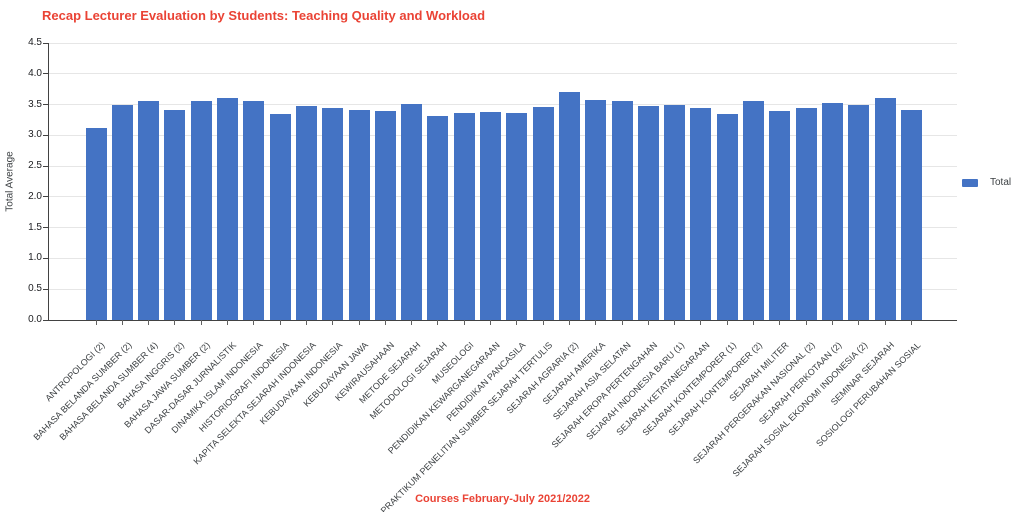 Image resolution: width=1024 pixels, height=512 pixels. Describe the element at coordinates (412, 212) in the screenshot. I see `bar-metode-sejarah` at that location.